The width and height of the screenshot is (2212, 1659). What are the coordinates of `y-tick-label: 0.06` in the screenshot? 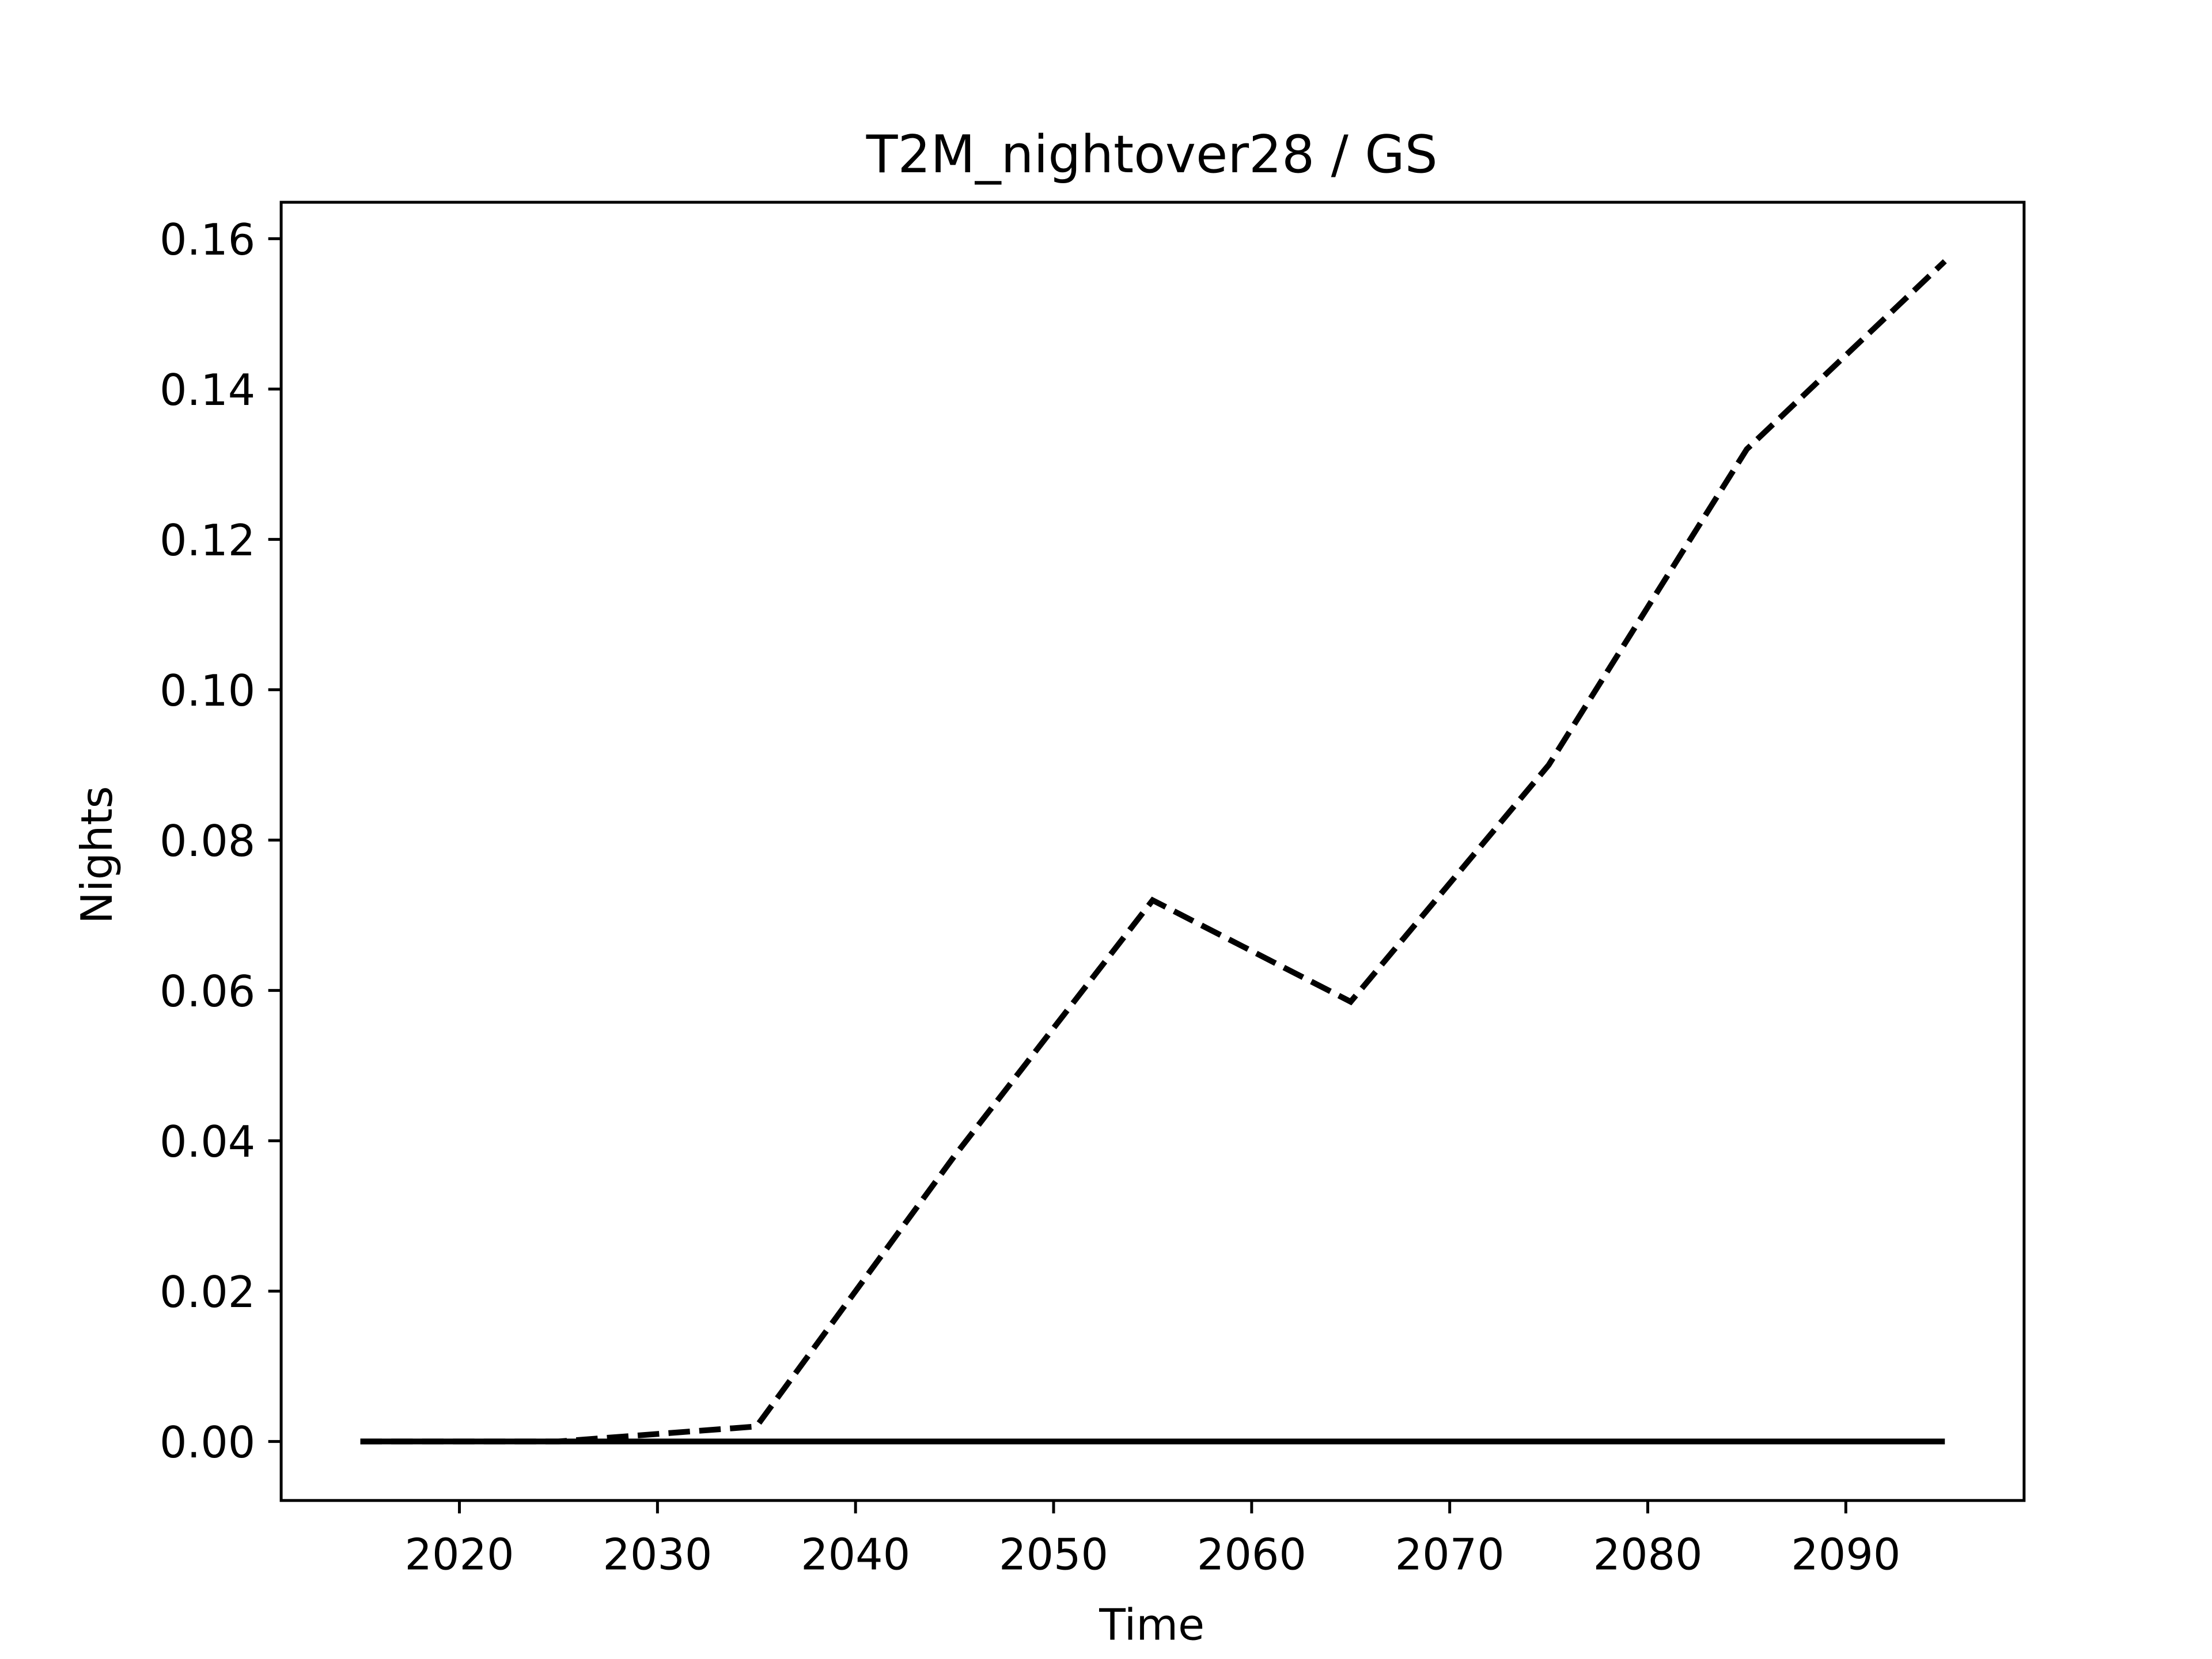 It's located at (207, 992).